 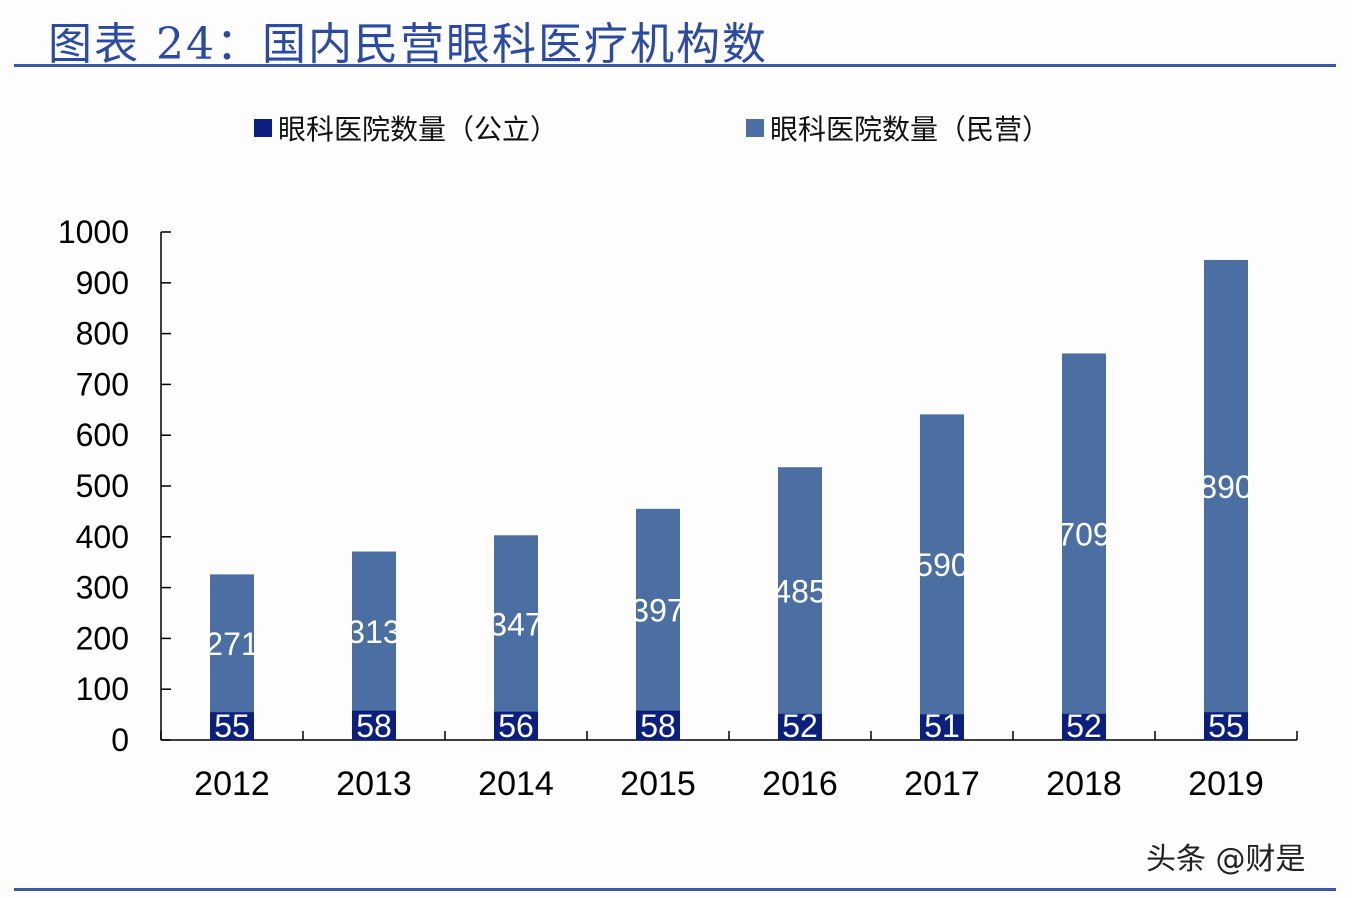 I want to click on watermark: 头条 @财是, so click(x=1226, y=859).